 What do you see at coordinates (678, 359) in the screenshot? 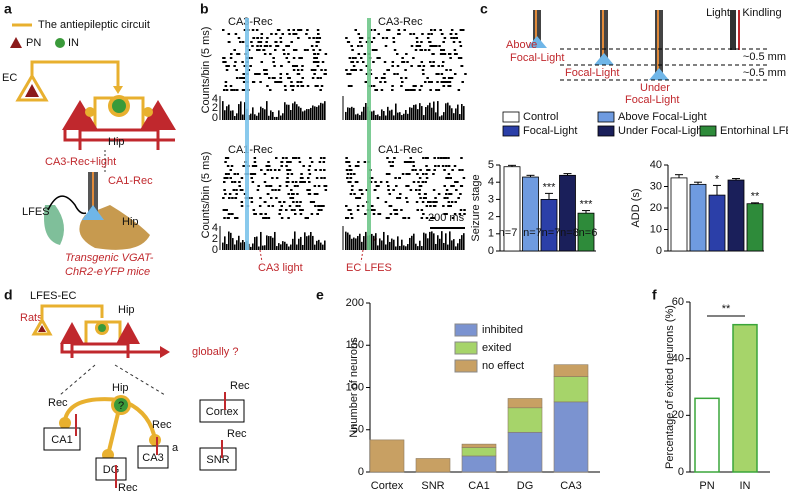
I see `y-tick-label: 40` at bounding box center [678, 359].